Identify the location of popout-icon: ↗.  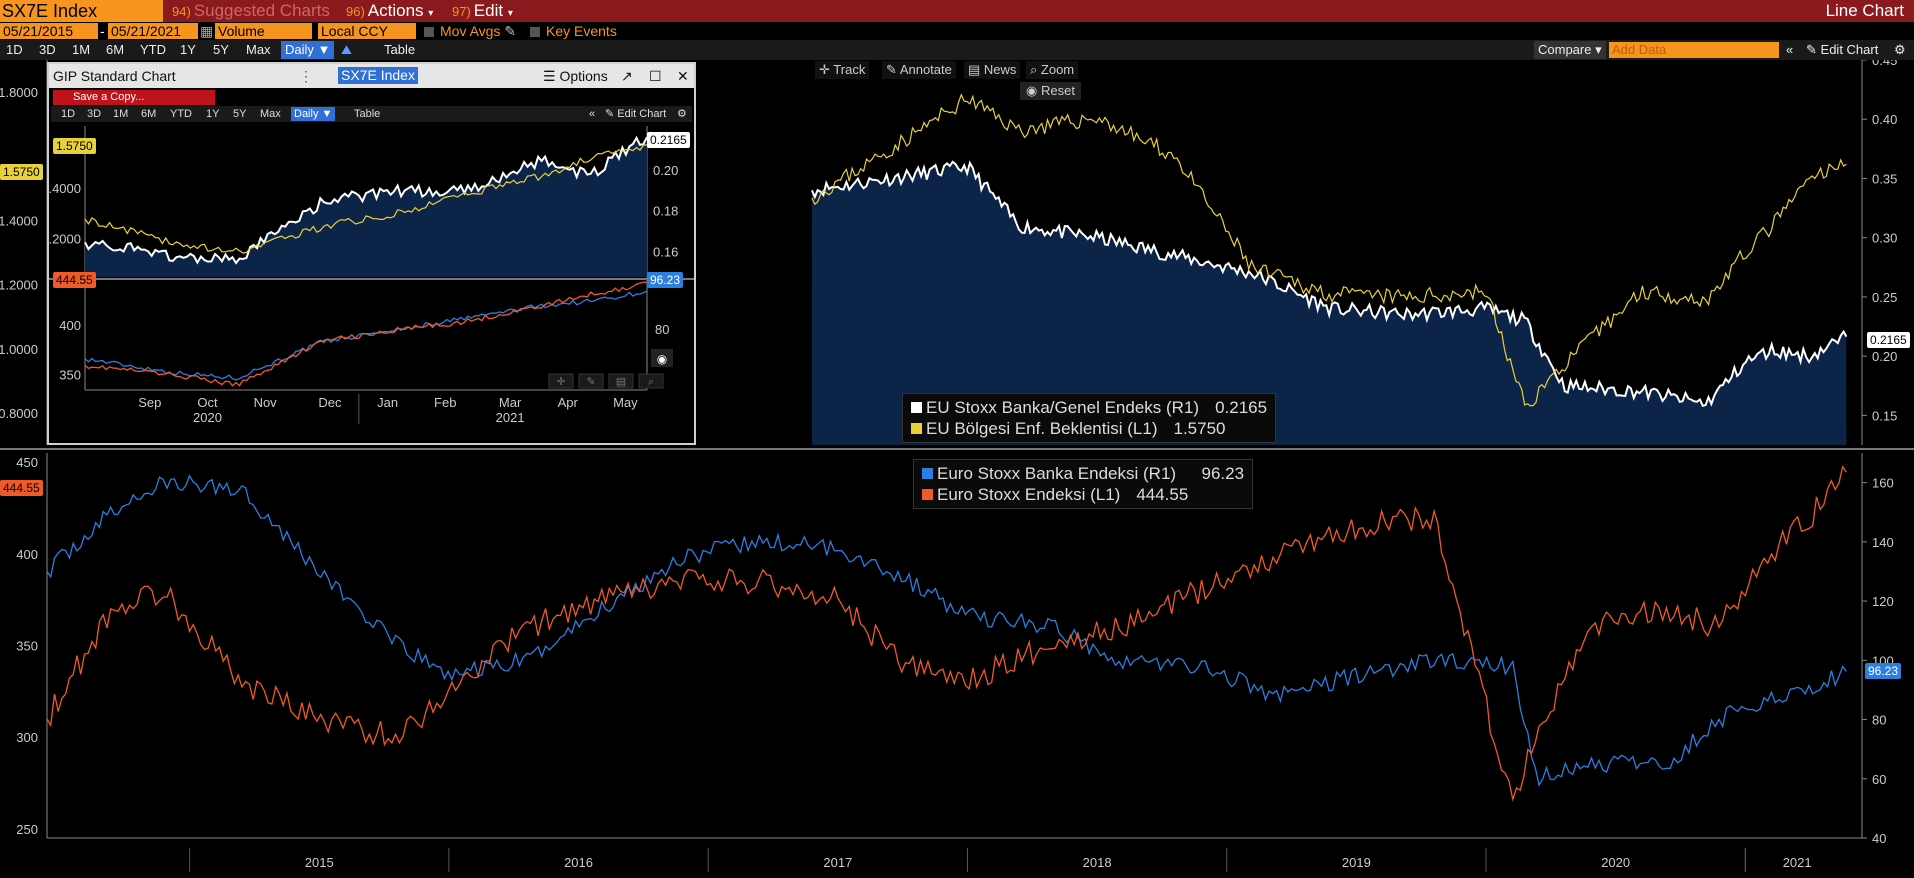
(627, 76).